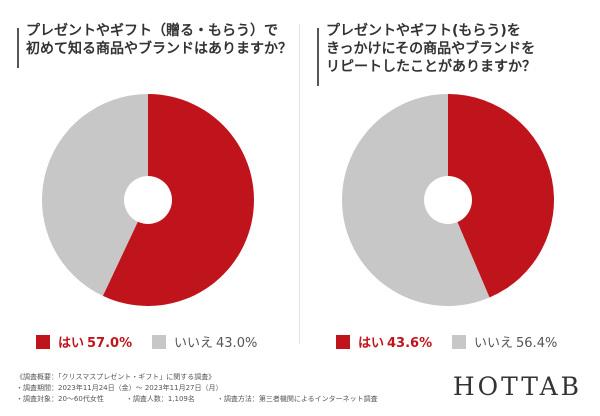 The image size is (600, 416). What do you see at coordinates (119, 388) in the screenshot?
I see `footer-line-2: ・調査期間：2023年11月24日（金）～ 2023年11月27日（月）` at bounding box center [119, 388].